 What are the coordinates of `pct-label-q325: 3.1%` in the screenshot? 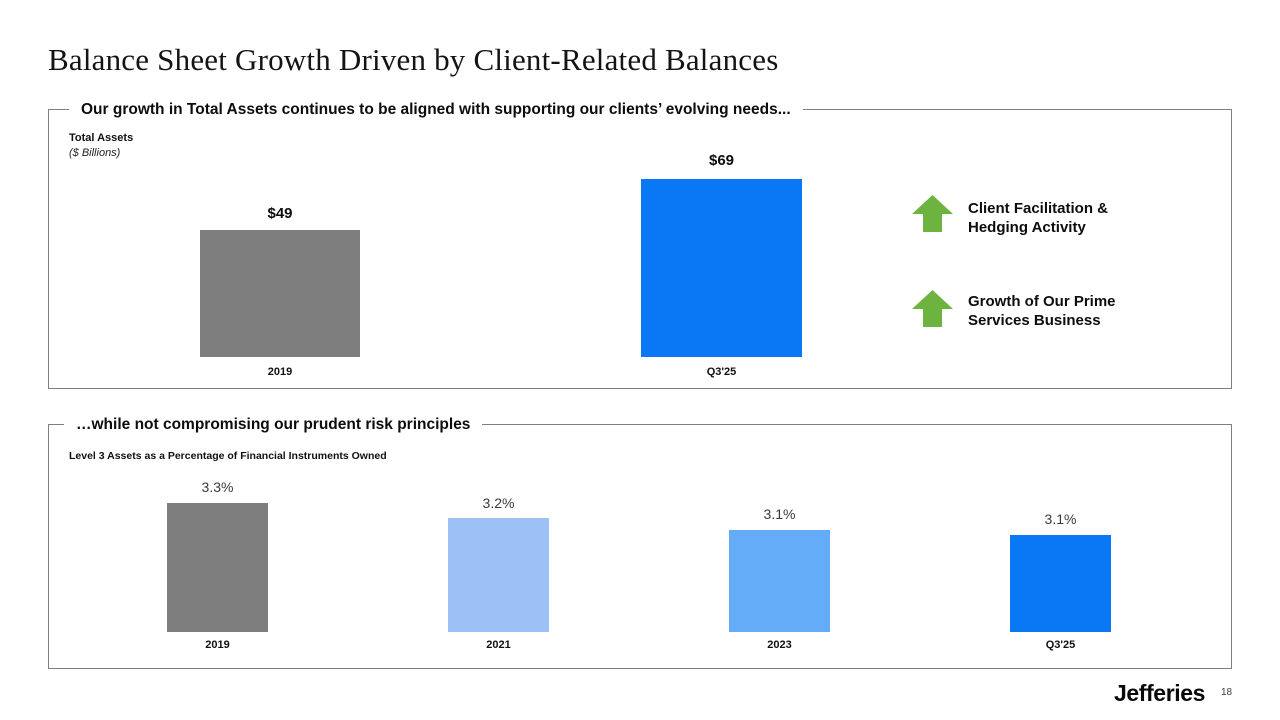 It's located at (1060, 519).